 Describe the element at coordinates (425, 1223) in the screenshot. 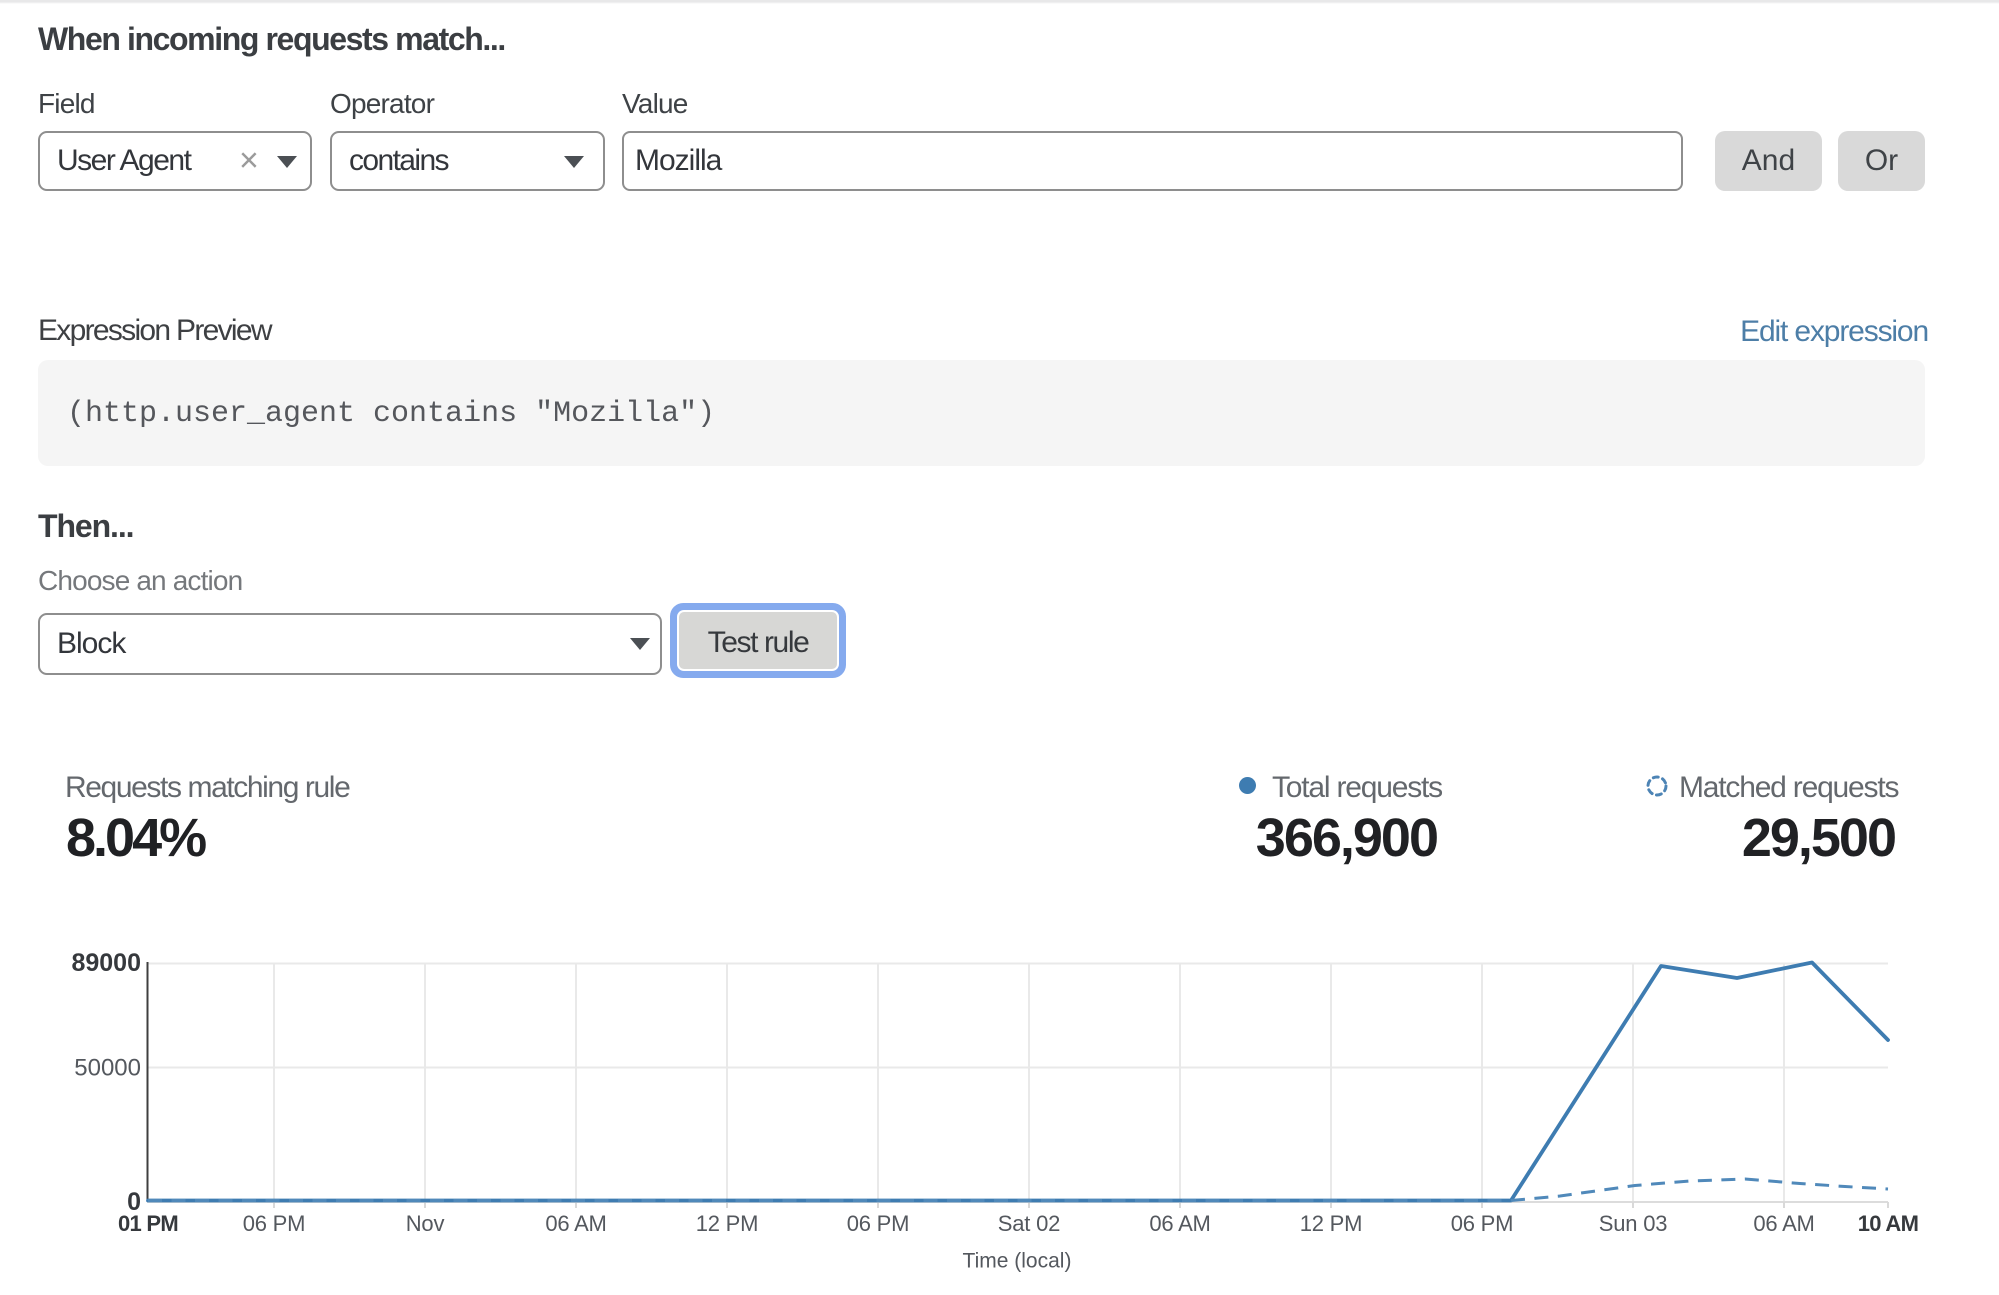

I see `svg-text: Nov` at that location.